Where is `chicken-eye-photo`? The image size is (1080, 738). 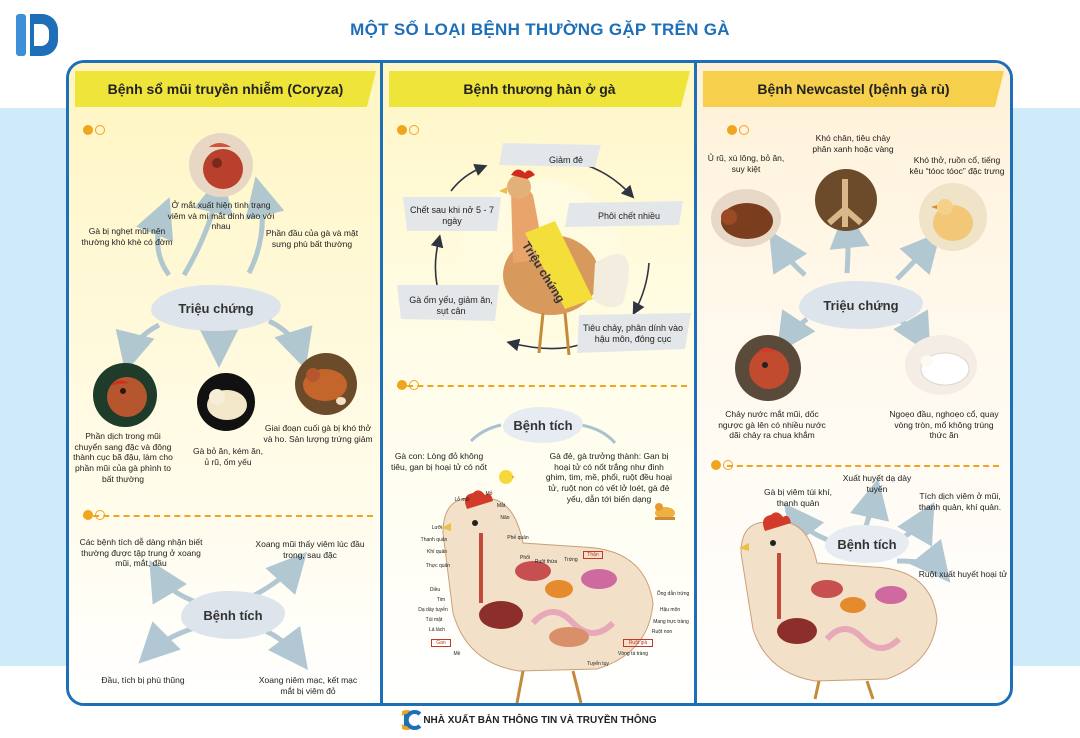 chicken-eye-photo is located at coordinates (221, 165).